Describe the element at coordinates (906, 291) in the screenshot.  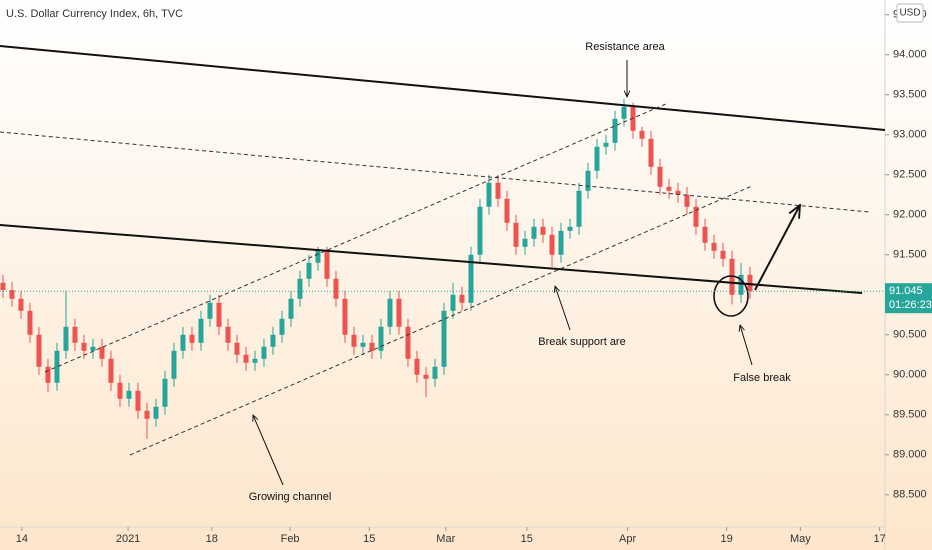
I see `last-price-label: 91.045` at that location.